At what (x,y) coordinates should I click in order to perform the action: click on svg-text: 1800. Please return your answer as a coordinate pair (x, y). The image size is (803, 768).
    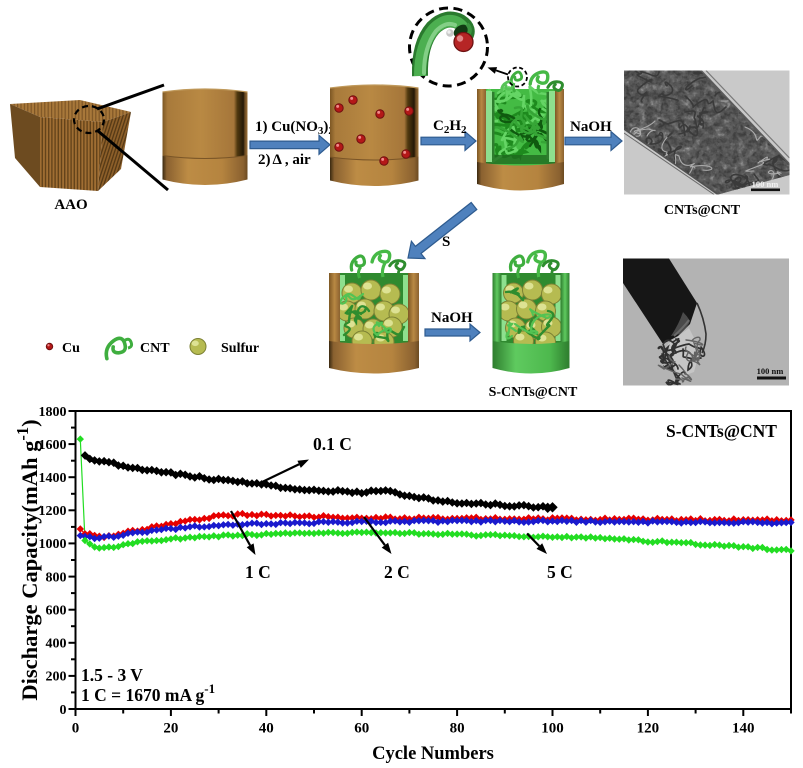
    Looking at the image, I should click on (53, 412).